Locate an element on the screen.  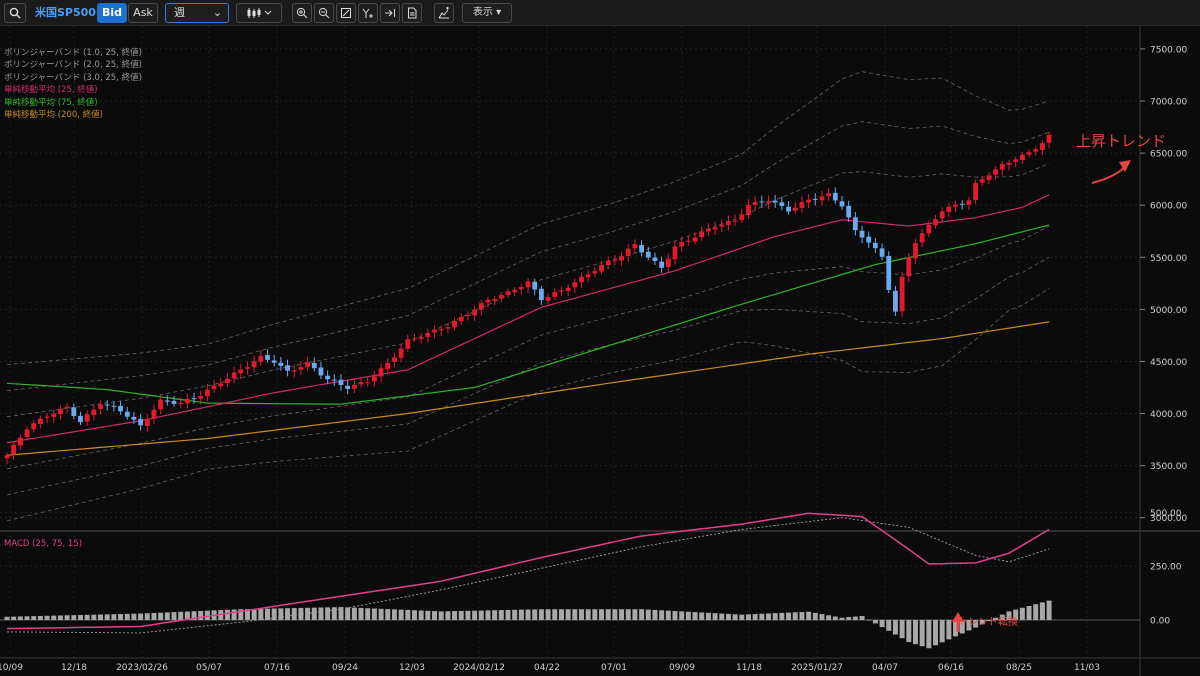
time-tick-label: 06/16 is located at coordinates (951, 668).